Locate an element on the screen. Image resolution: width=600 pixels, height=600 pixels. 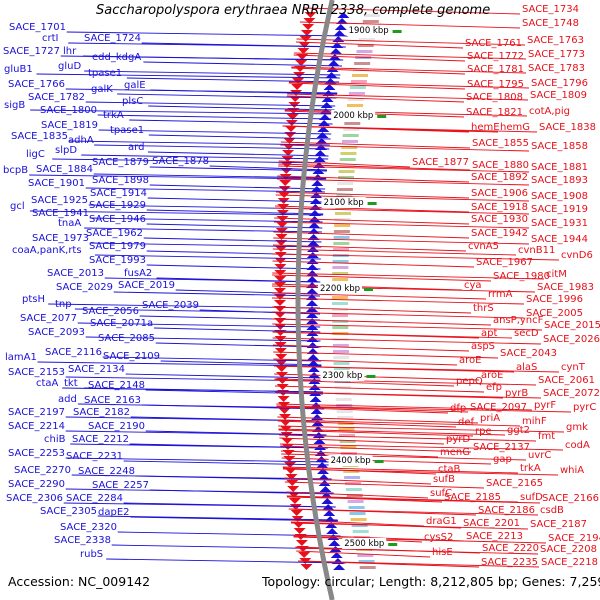
right-gene-label: SACE_1942 is located at coordinates (499, 233).